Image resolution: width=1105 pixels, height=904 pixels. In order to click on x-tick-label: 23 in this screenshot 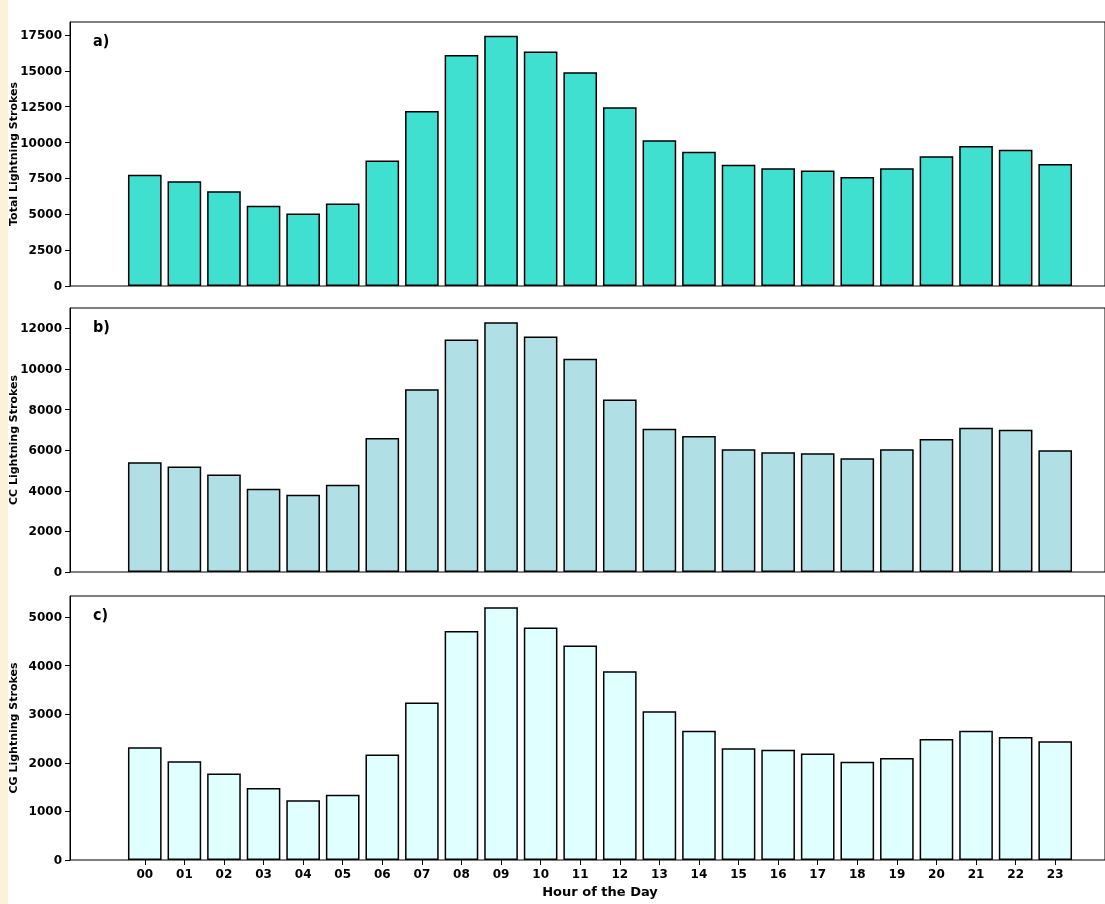, I will do `click(1055, 874)`.